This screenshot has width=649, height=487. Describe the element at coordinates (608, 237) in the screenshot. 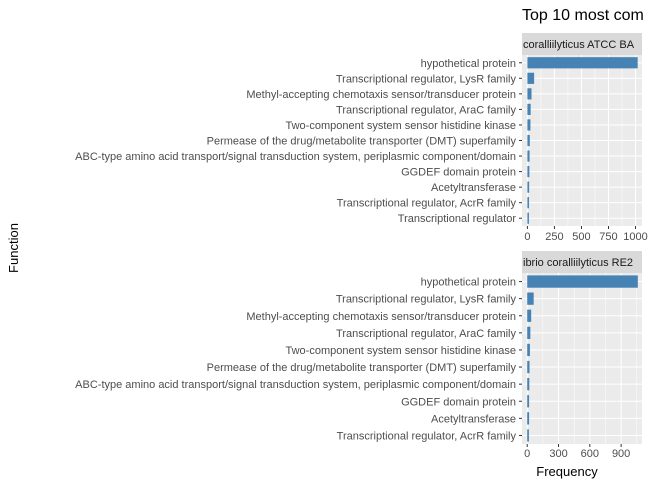

I see `x-tick-label: 750` at that location.